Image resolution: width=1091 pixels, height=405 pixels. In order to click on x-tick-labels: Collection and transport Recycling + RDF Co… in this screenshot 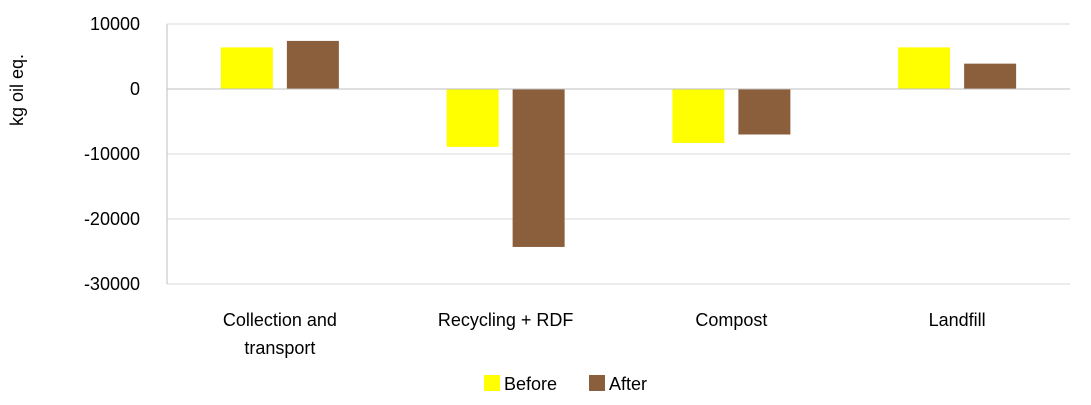, I will do `click(604, 334)`.